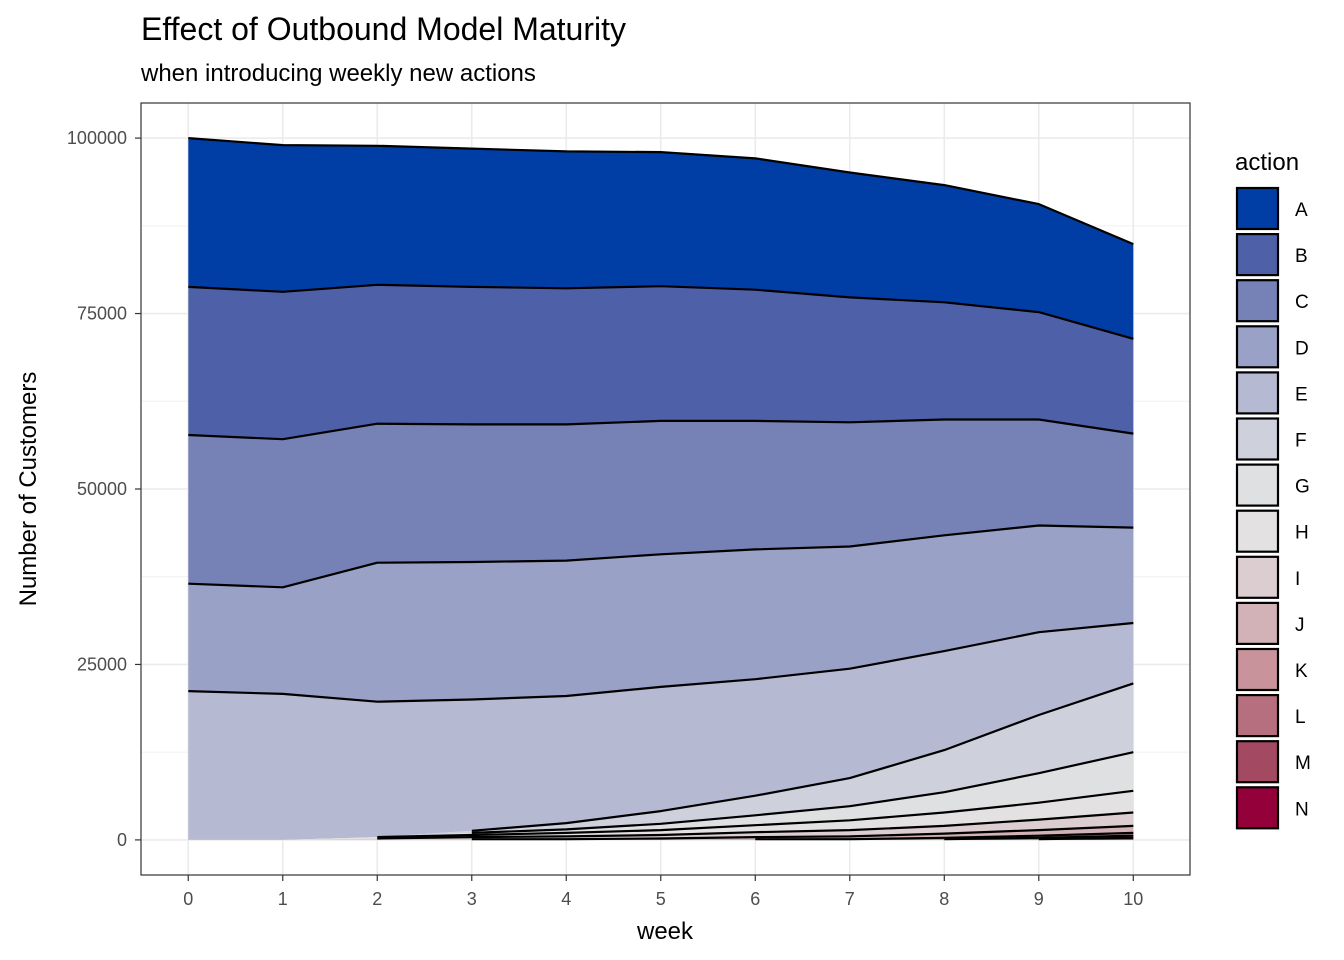 This screenshot has height=960, width=1344. Describe the element at coordinates (1267, 162) in the screenshot. I see `legend-title: action` at that location.